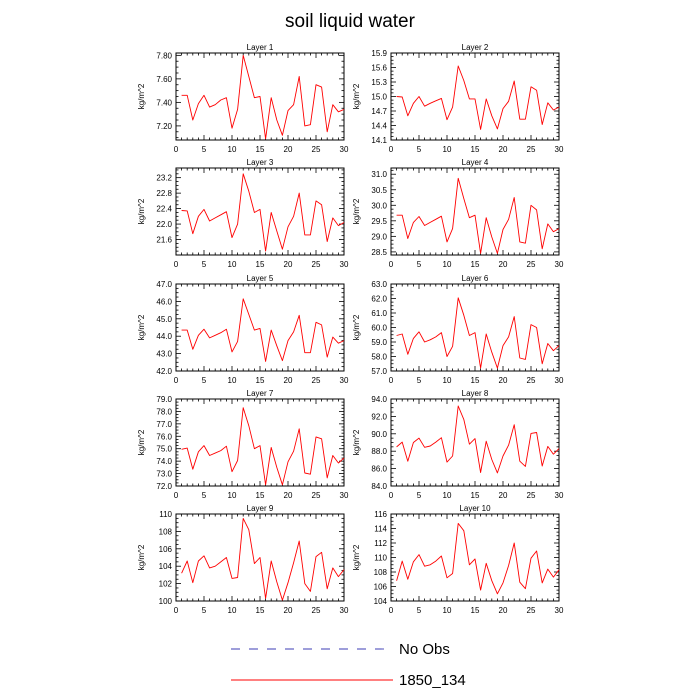 Image resolution: width=700 pixels, height=700 pixels. I want to click on y-tick-label-layer-2: 15.3, so click(379, 82).